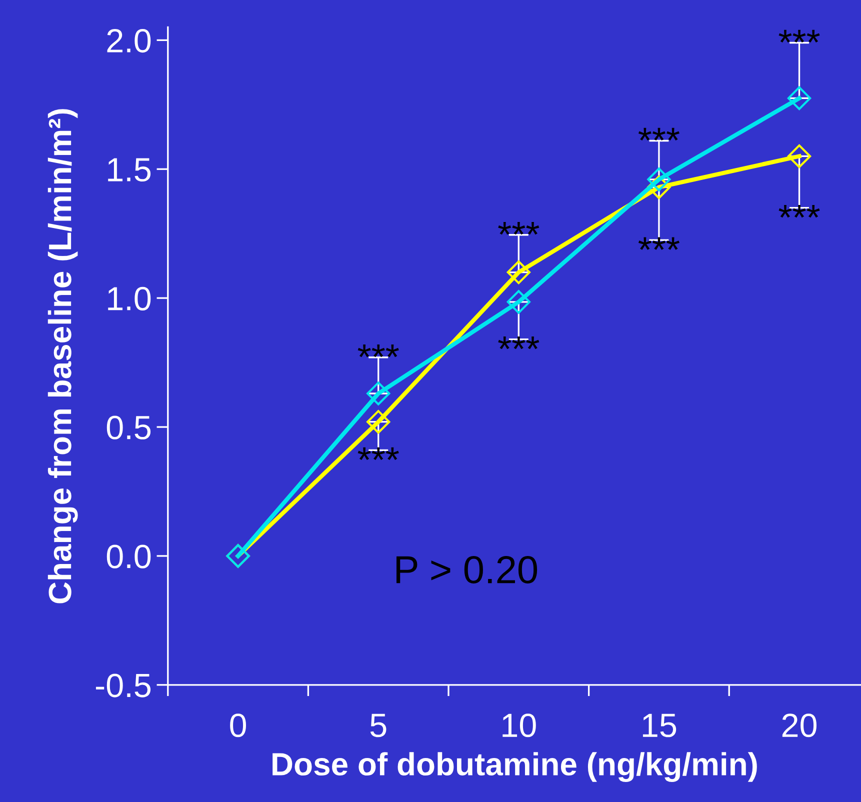 This screenshot has height=802, width=861. I want to click on x-tick-label: 15, so click(659, 726).